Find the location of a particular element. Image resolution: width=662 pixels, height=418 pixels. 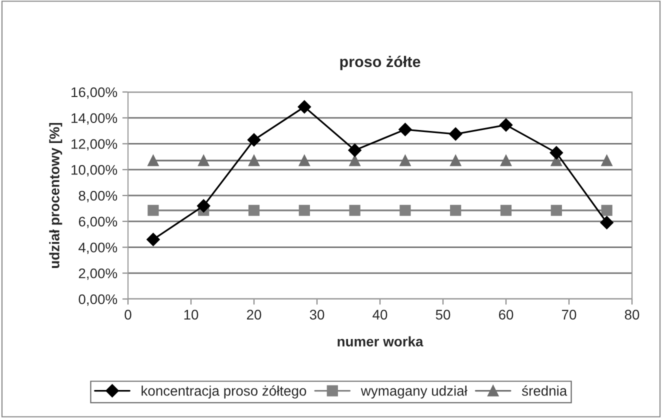

y-tick-label: 2,00% is located at coordinates (98, 274).